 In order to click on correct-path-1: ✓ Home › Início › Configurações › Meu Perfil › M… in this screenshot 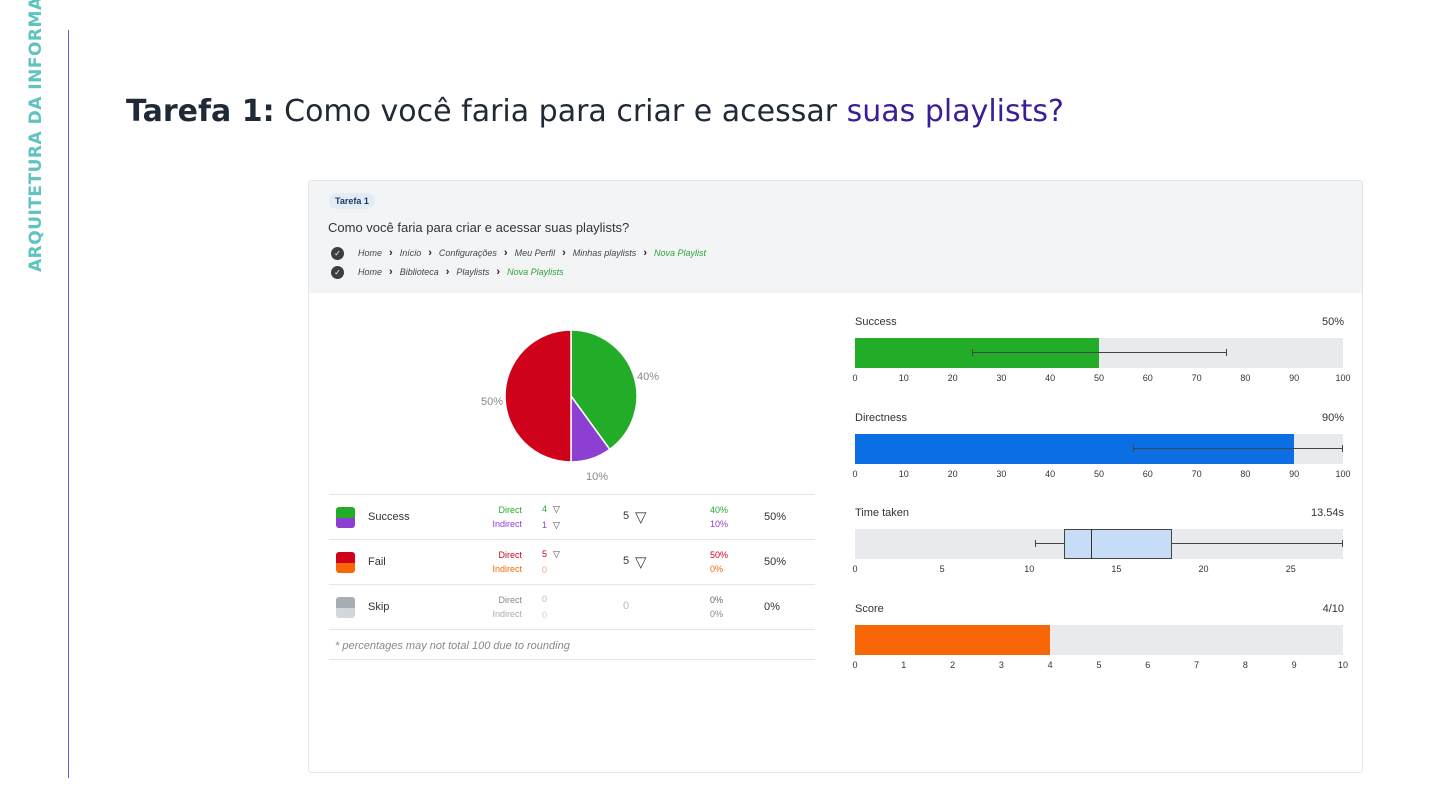, I will do `click(518, 253)`.